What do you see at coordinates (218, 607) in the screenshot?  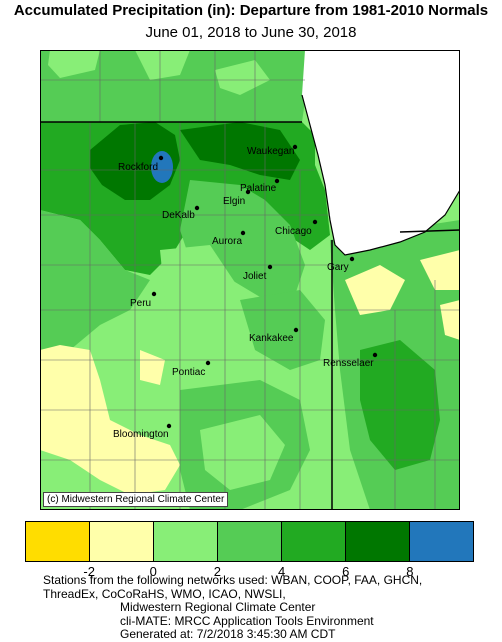 I see `footer-line: Midwestern Regional Climate Center` at bounding box center [218, 607].